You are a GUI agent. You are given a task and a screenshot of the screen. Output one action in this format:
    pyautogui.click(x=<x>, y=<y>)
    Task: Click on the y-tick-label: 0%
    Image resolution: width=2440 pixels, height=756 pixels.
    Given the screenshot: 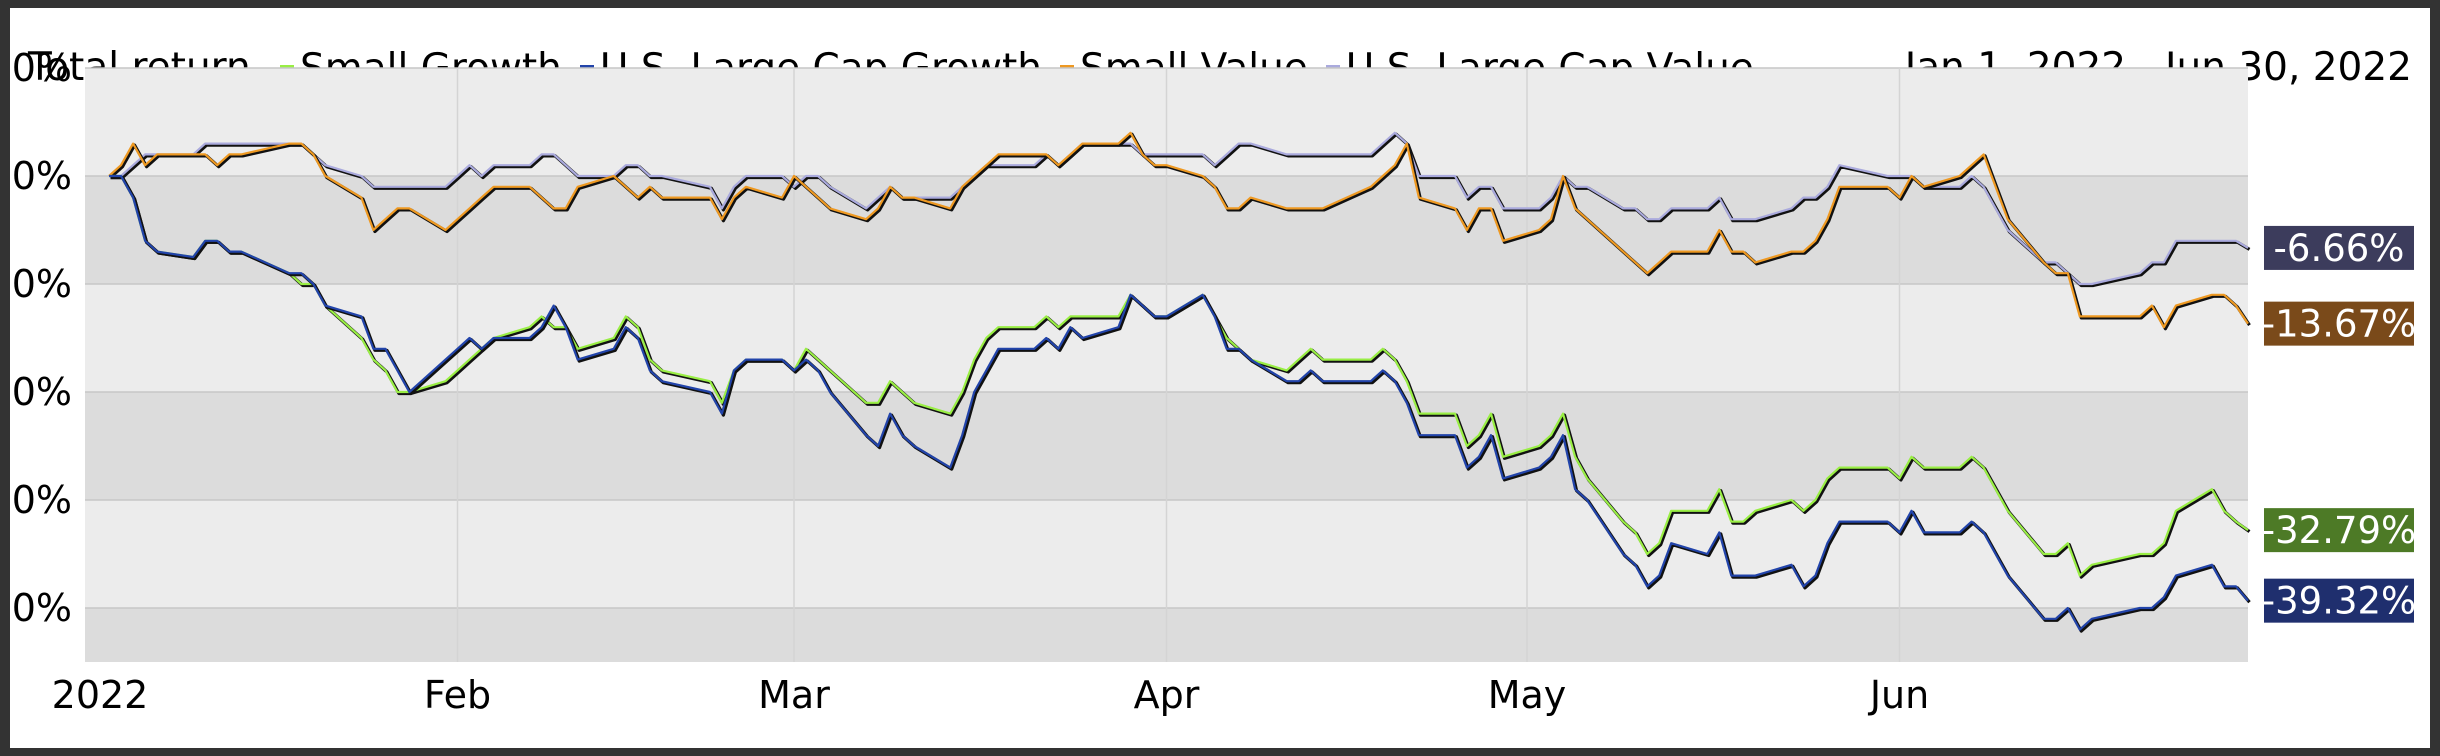 What is the action you would take?
    pyautogui.click(x=42, y=176)
    